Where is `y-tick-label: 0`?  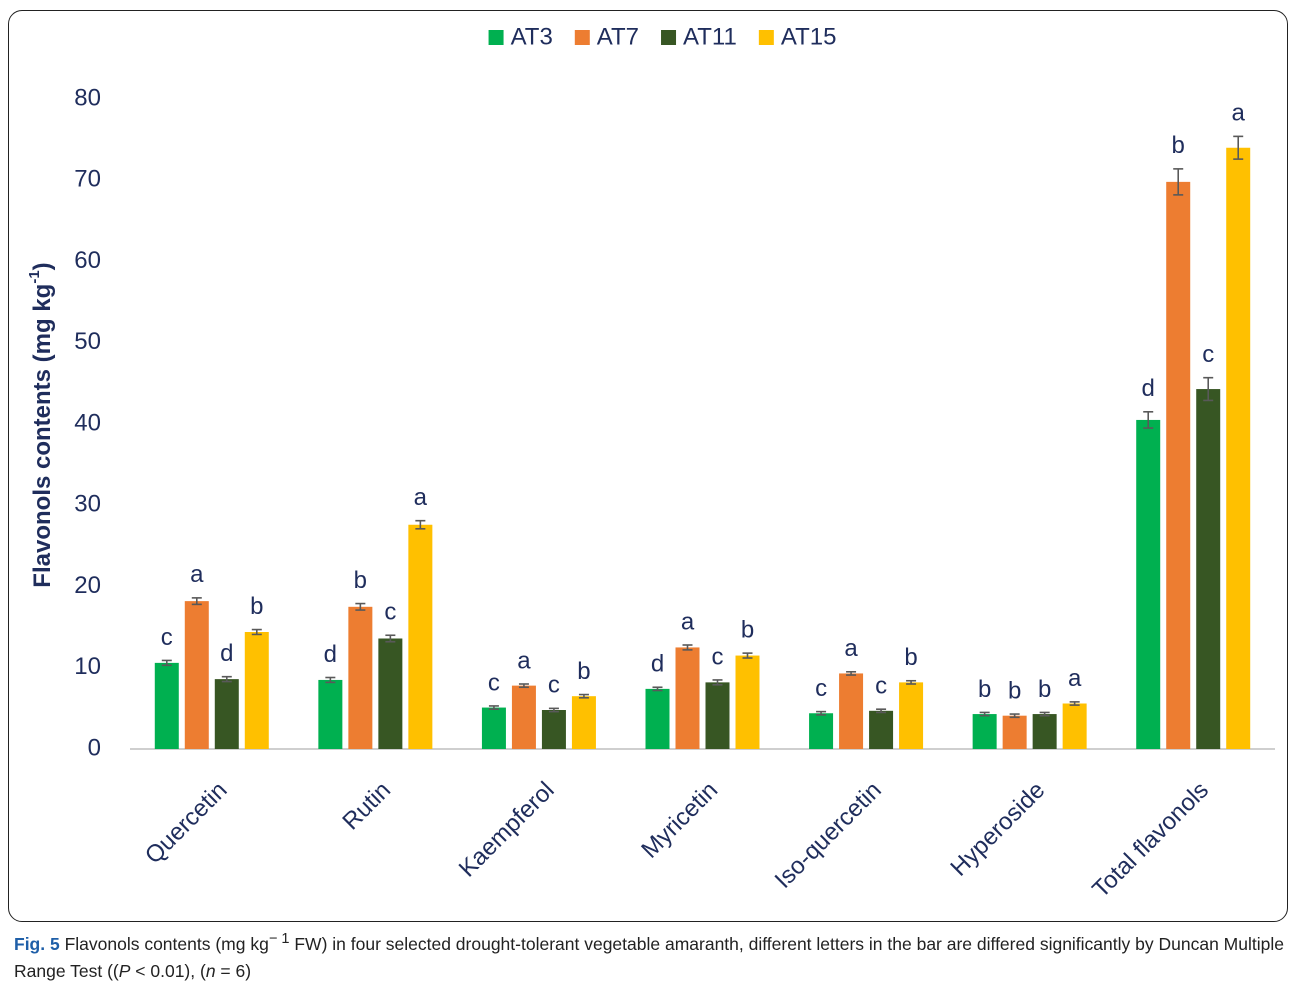
y-tick-label: 0 is located at coordinates (94, 747).